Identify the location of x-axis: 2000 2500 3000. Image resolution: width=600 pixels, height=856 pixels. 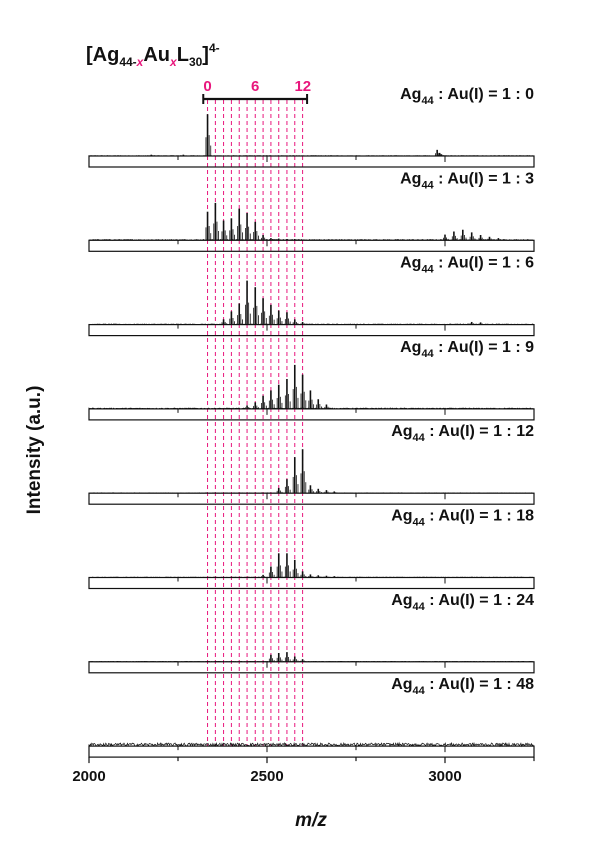
(303, 771).